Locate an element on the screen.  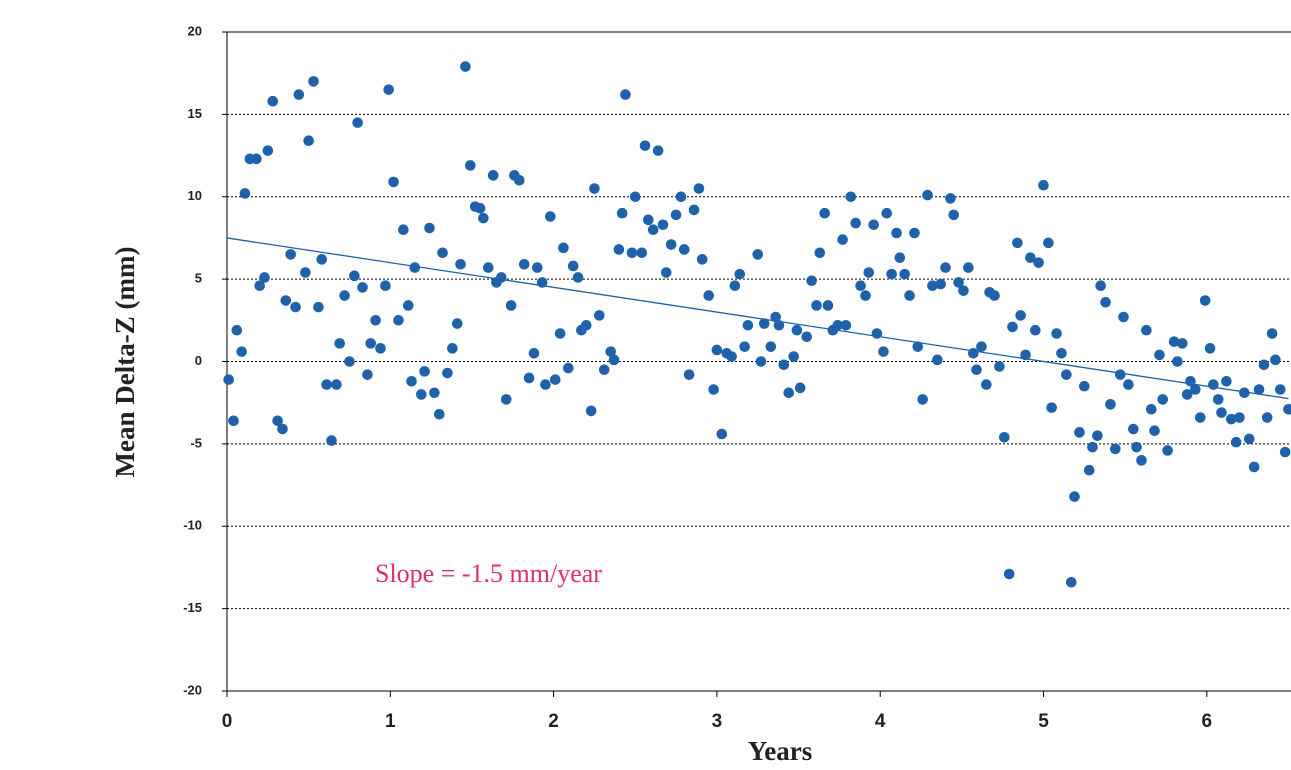
y-tick-label: -20 is located at coordinates (192, 689).